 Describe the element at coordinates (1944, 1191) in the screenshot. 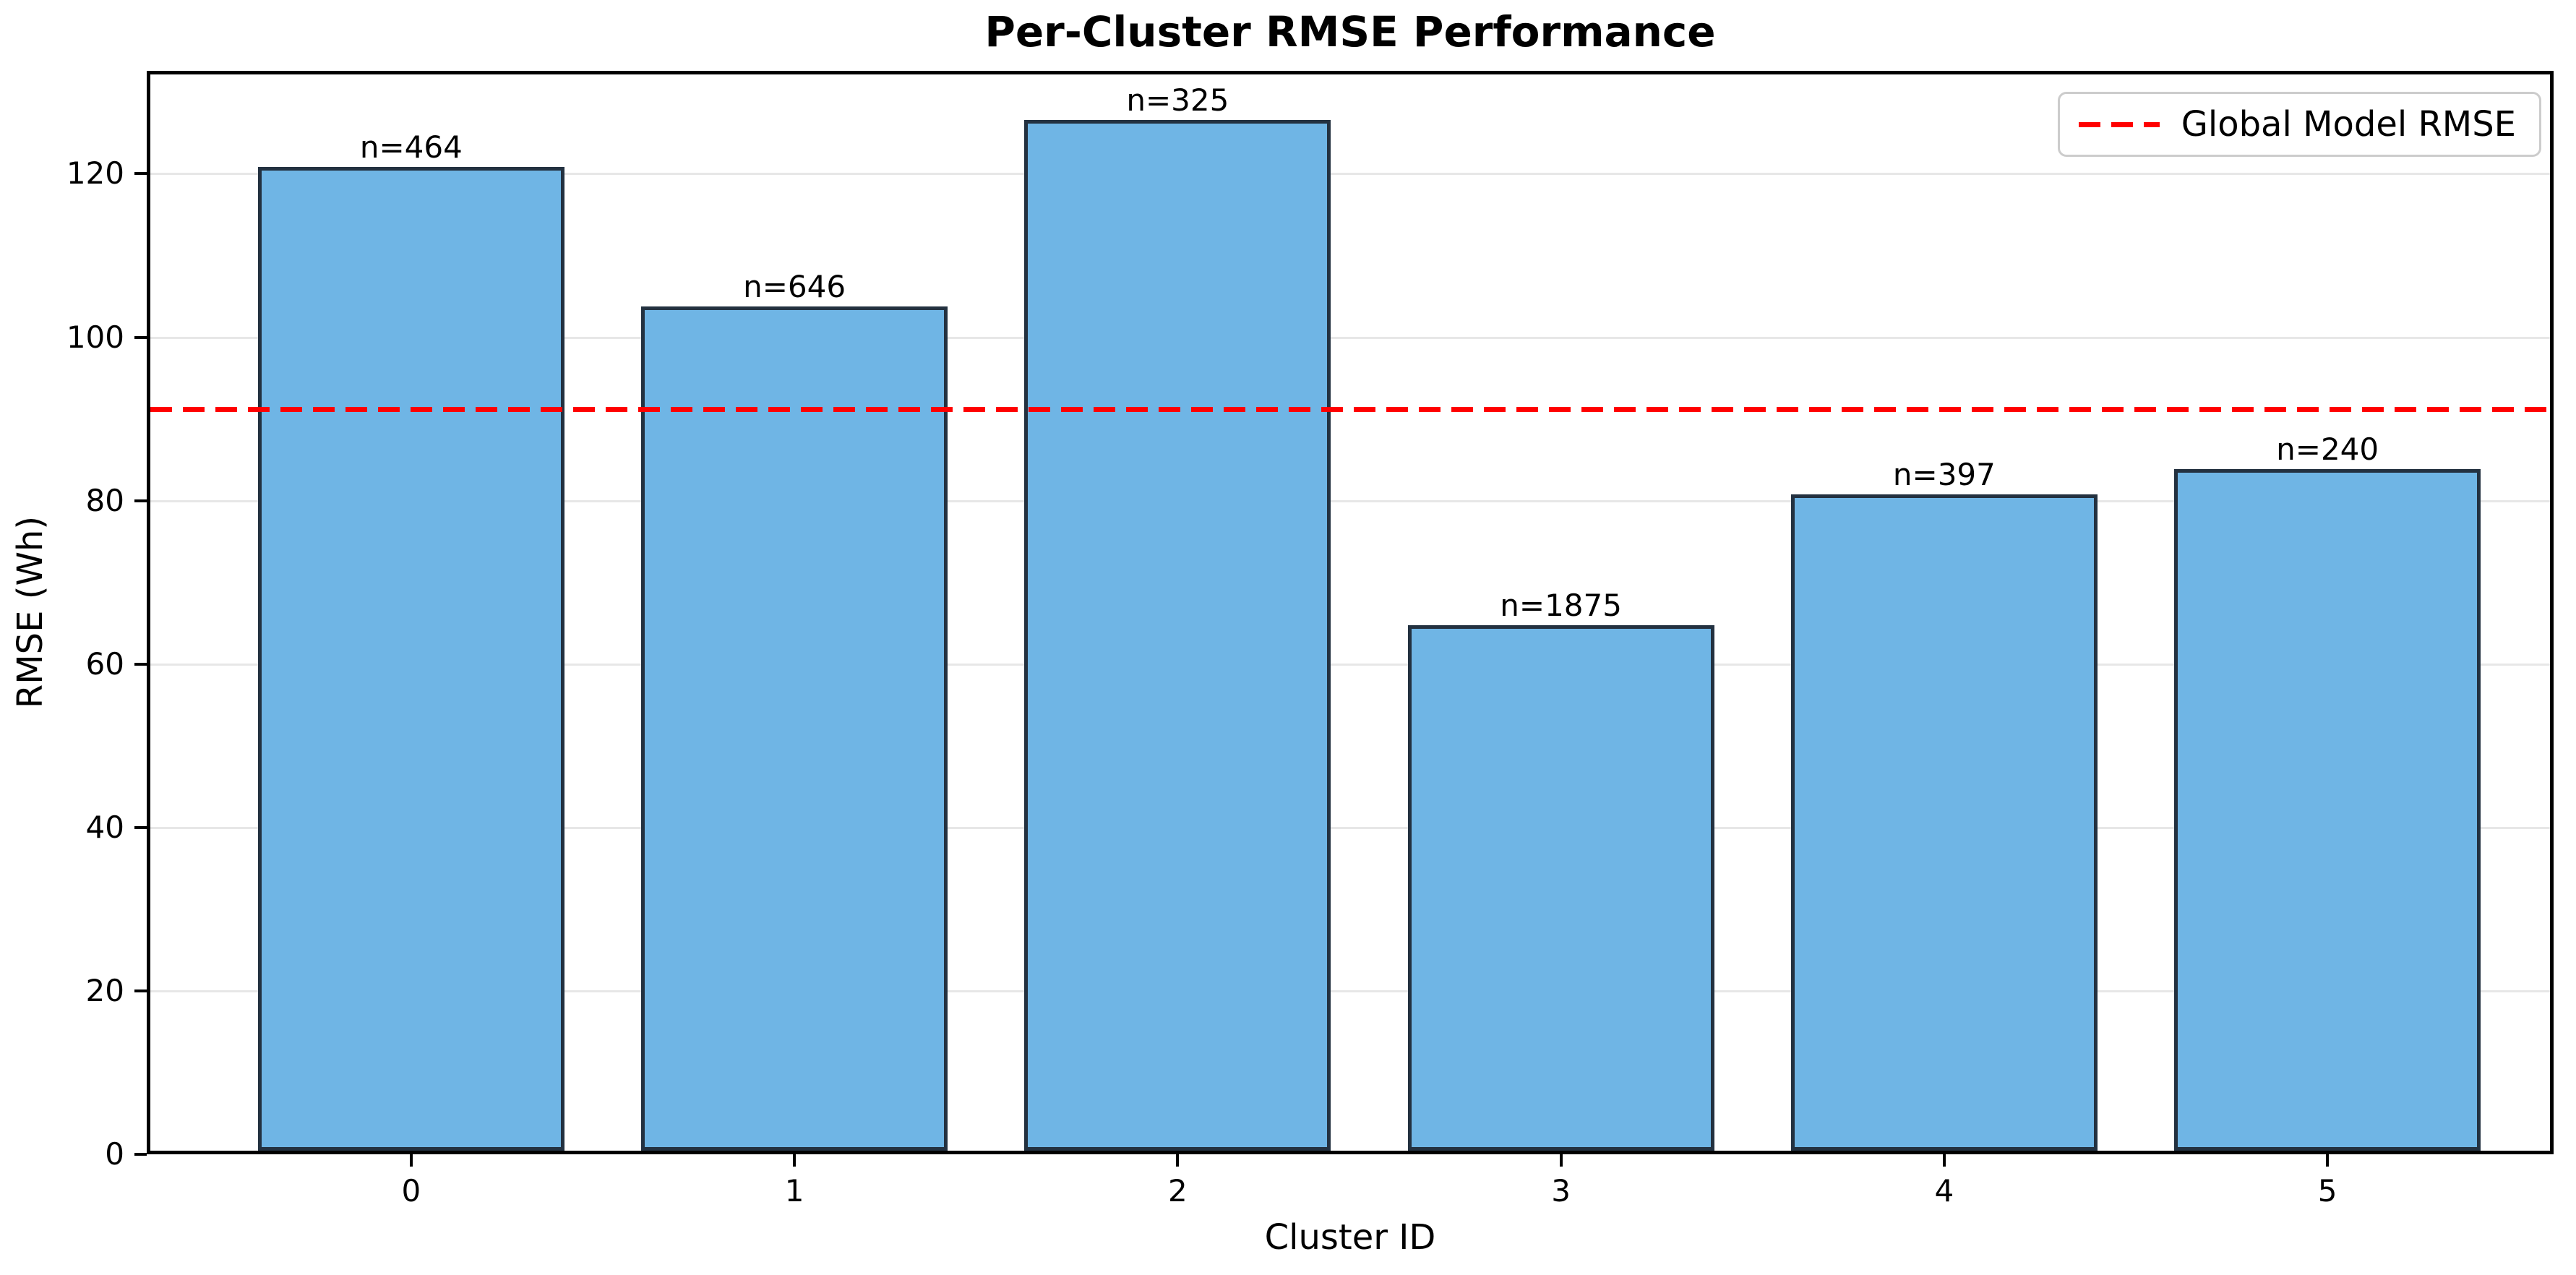

I see `x-tick-label-4: 4` at that location.